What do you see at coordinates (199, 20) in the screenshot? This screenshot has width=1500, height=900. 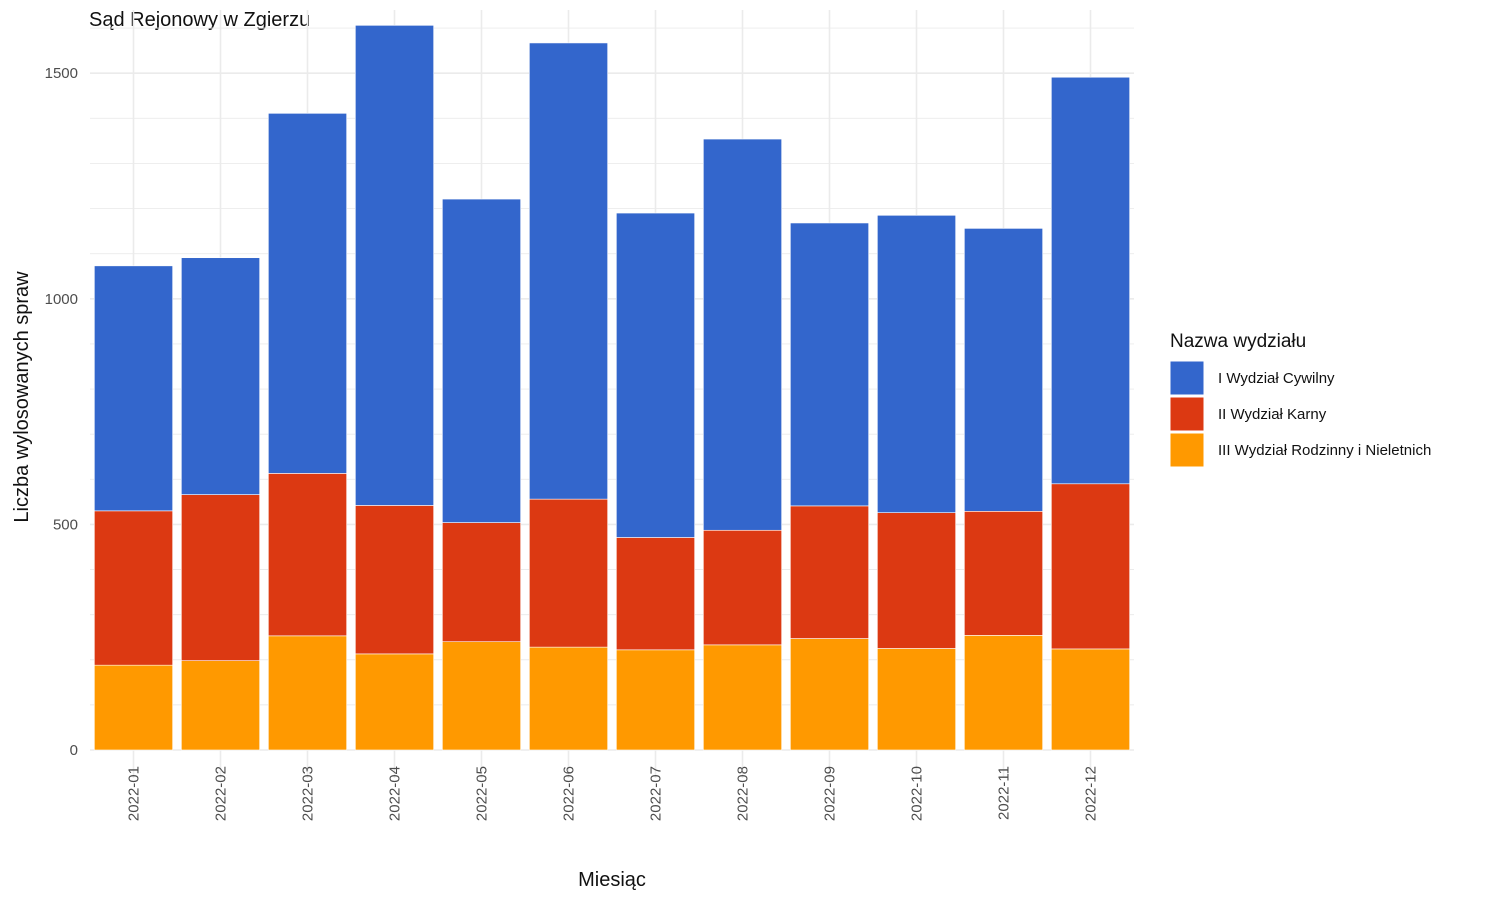 I see `chart-title: Sąd Rejonowy w Zgierzu` at bounding box center [199, 20].